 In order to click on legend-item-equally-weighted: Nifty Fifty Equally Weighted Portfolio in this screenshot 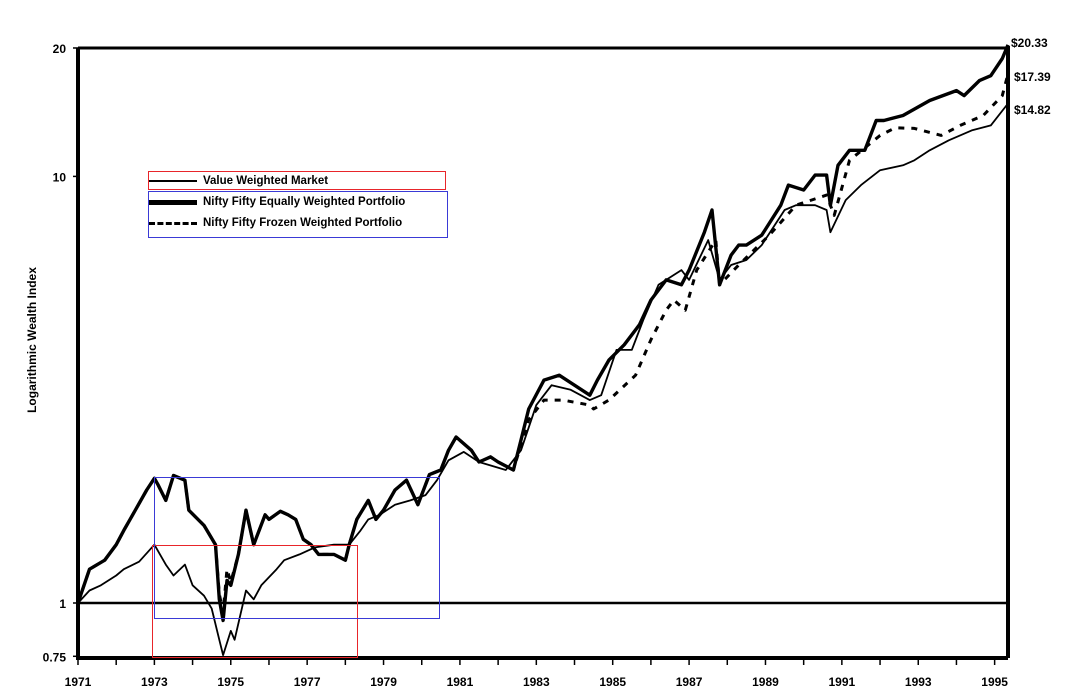, I will do `click(277, 202)`.